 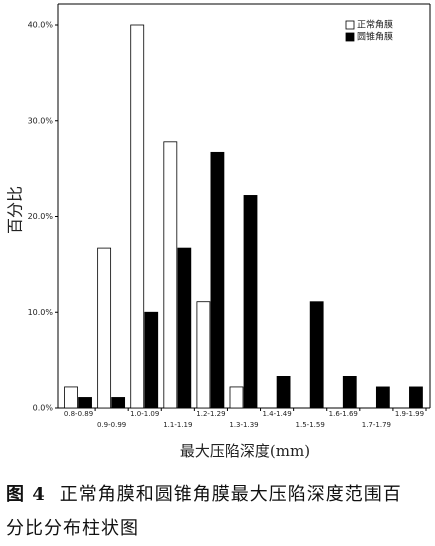 I want to click on x-tick-label: 0.8-0.89, so click(x=78, y=414).